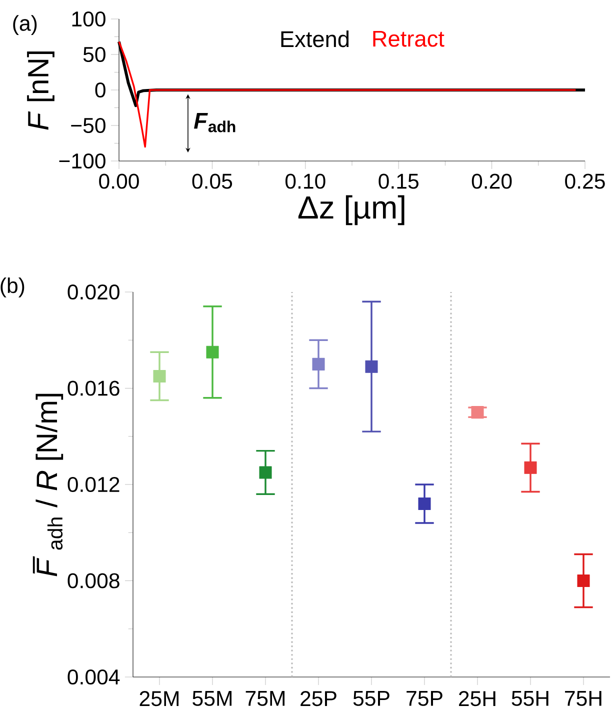  I want to click on x-tick-label: 75M, so click(265, 698).